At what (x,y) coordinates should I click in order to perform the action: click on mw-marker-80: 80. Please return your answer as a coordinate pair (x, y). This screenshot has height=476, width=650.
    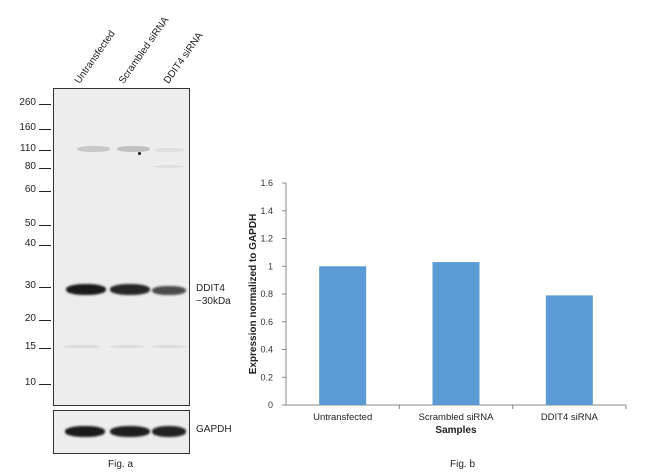
    Looking at the image, I should click on (30, 166).